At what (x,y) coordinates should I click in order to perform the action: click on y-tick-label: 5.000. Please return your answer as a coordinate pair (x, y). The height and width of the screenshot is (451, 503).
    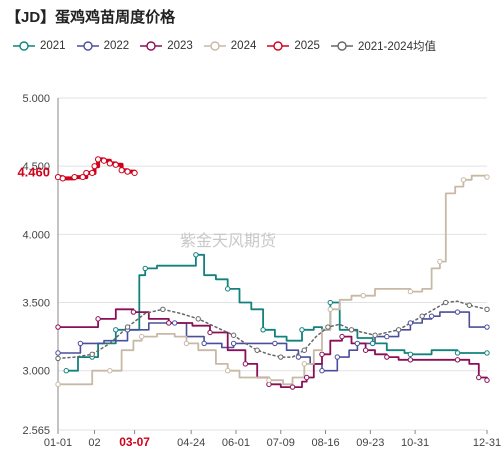
    Looking at the image, I should click on (36, 99).